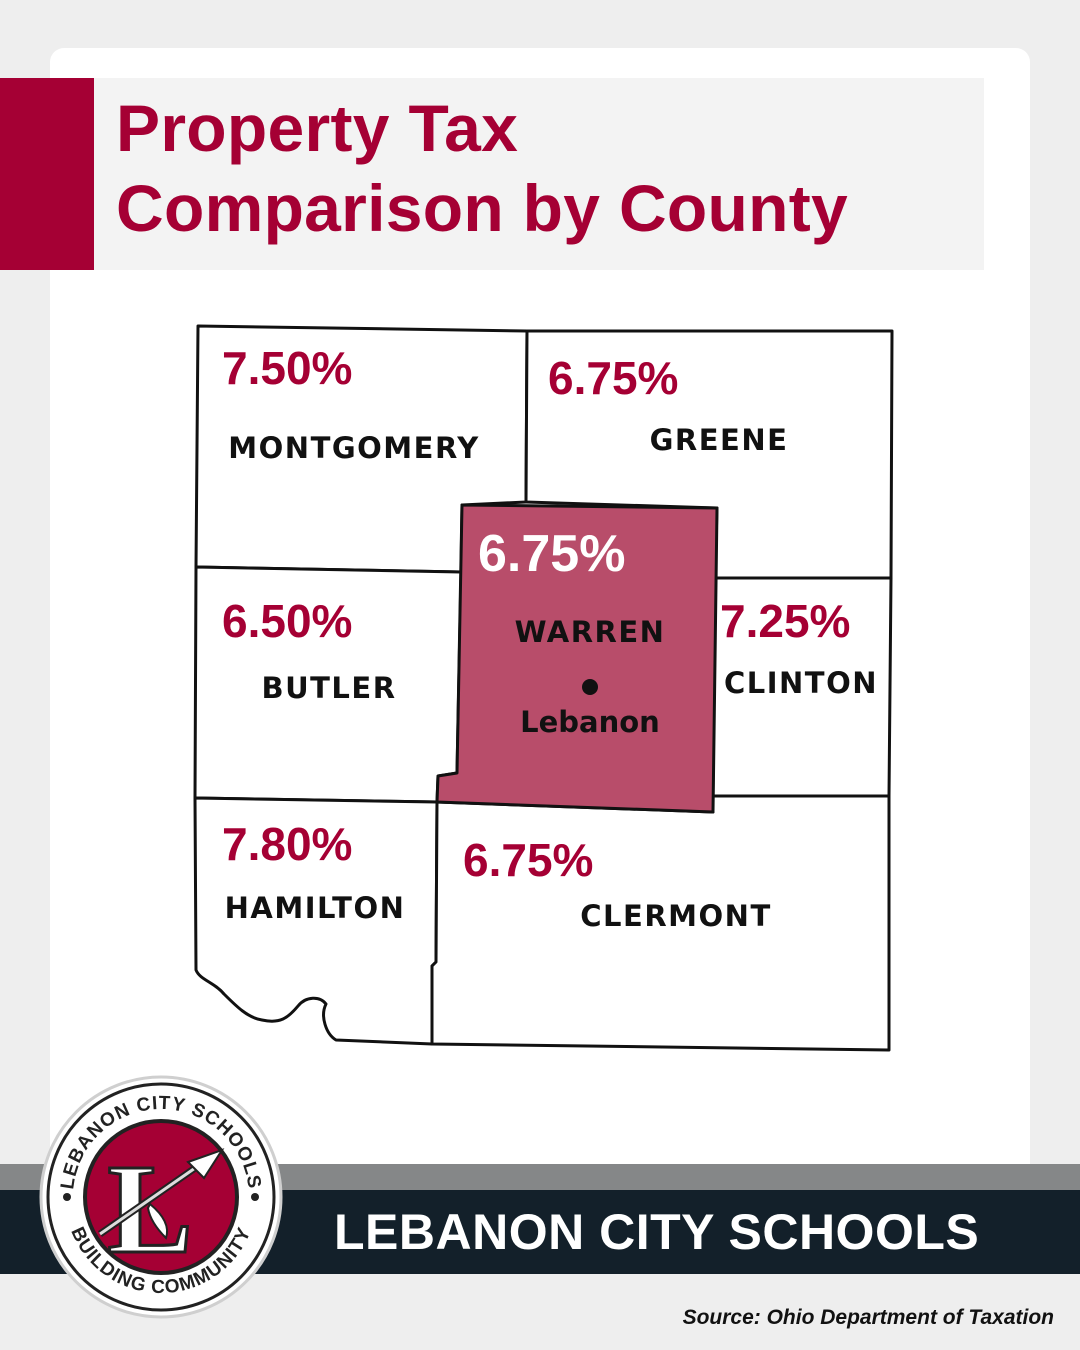  Describe the element at coordinates (577, 658) in the screenshot. I see `county-warren` at that location.